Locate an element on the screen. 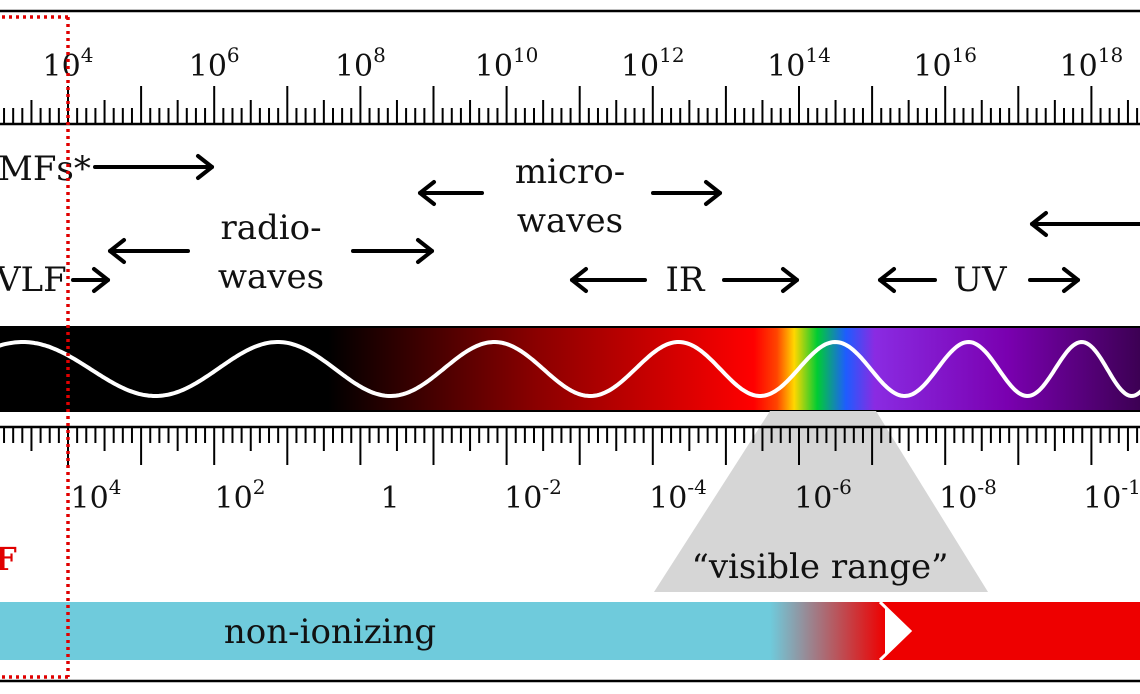 This screenshot has width=1140, height=694. wavelength-tick-label: 10⁻² is located at coordinates (533, 495).